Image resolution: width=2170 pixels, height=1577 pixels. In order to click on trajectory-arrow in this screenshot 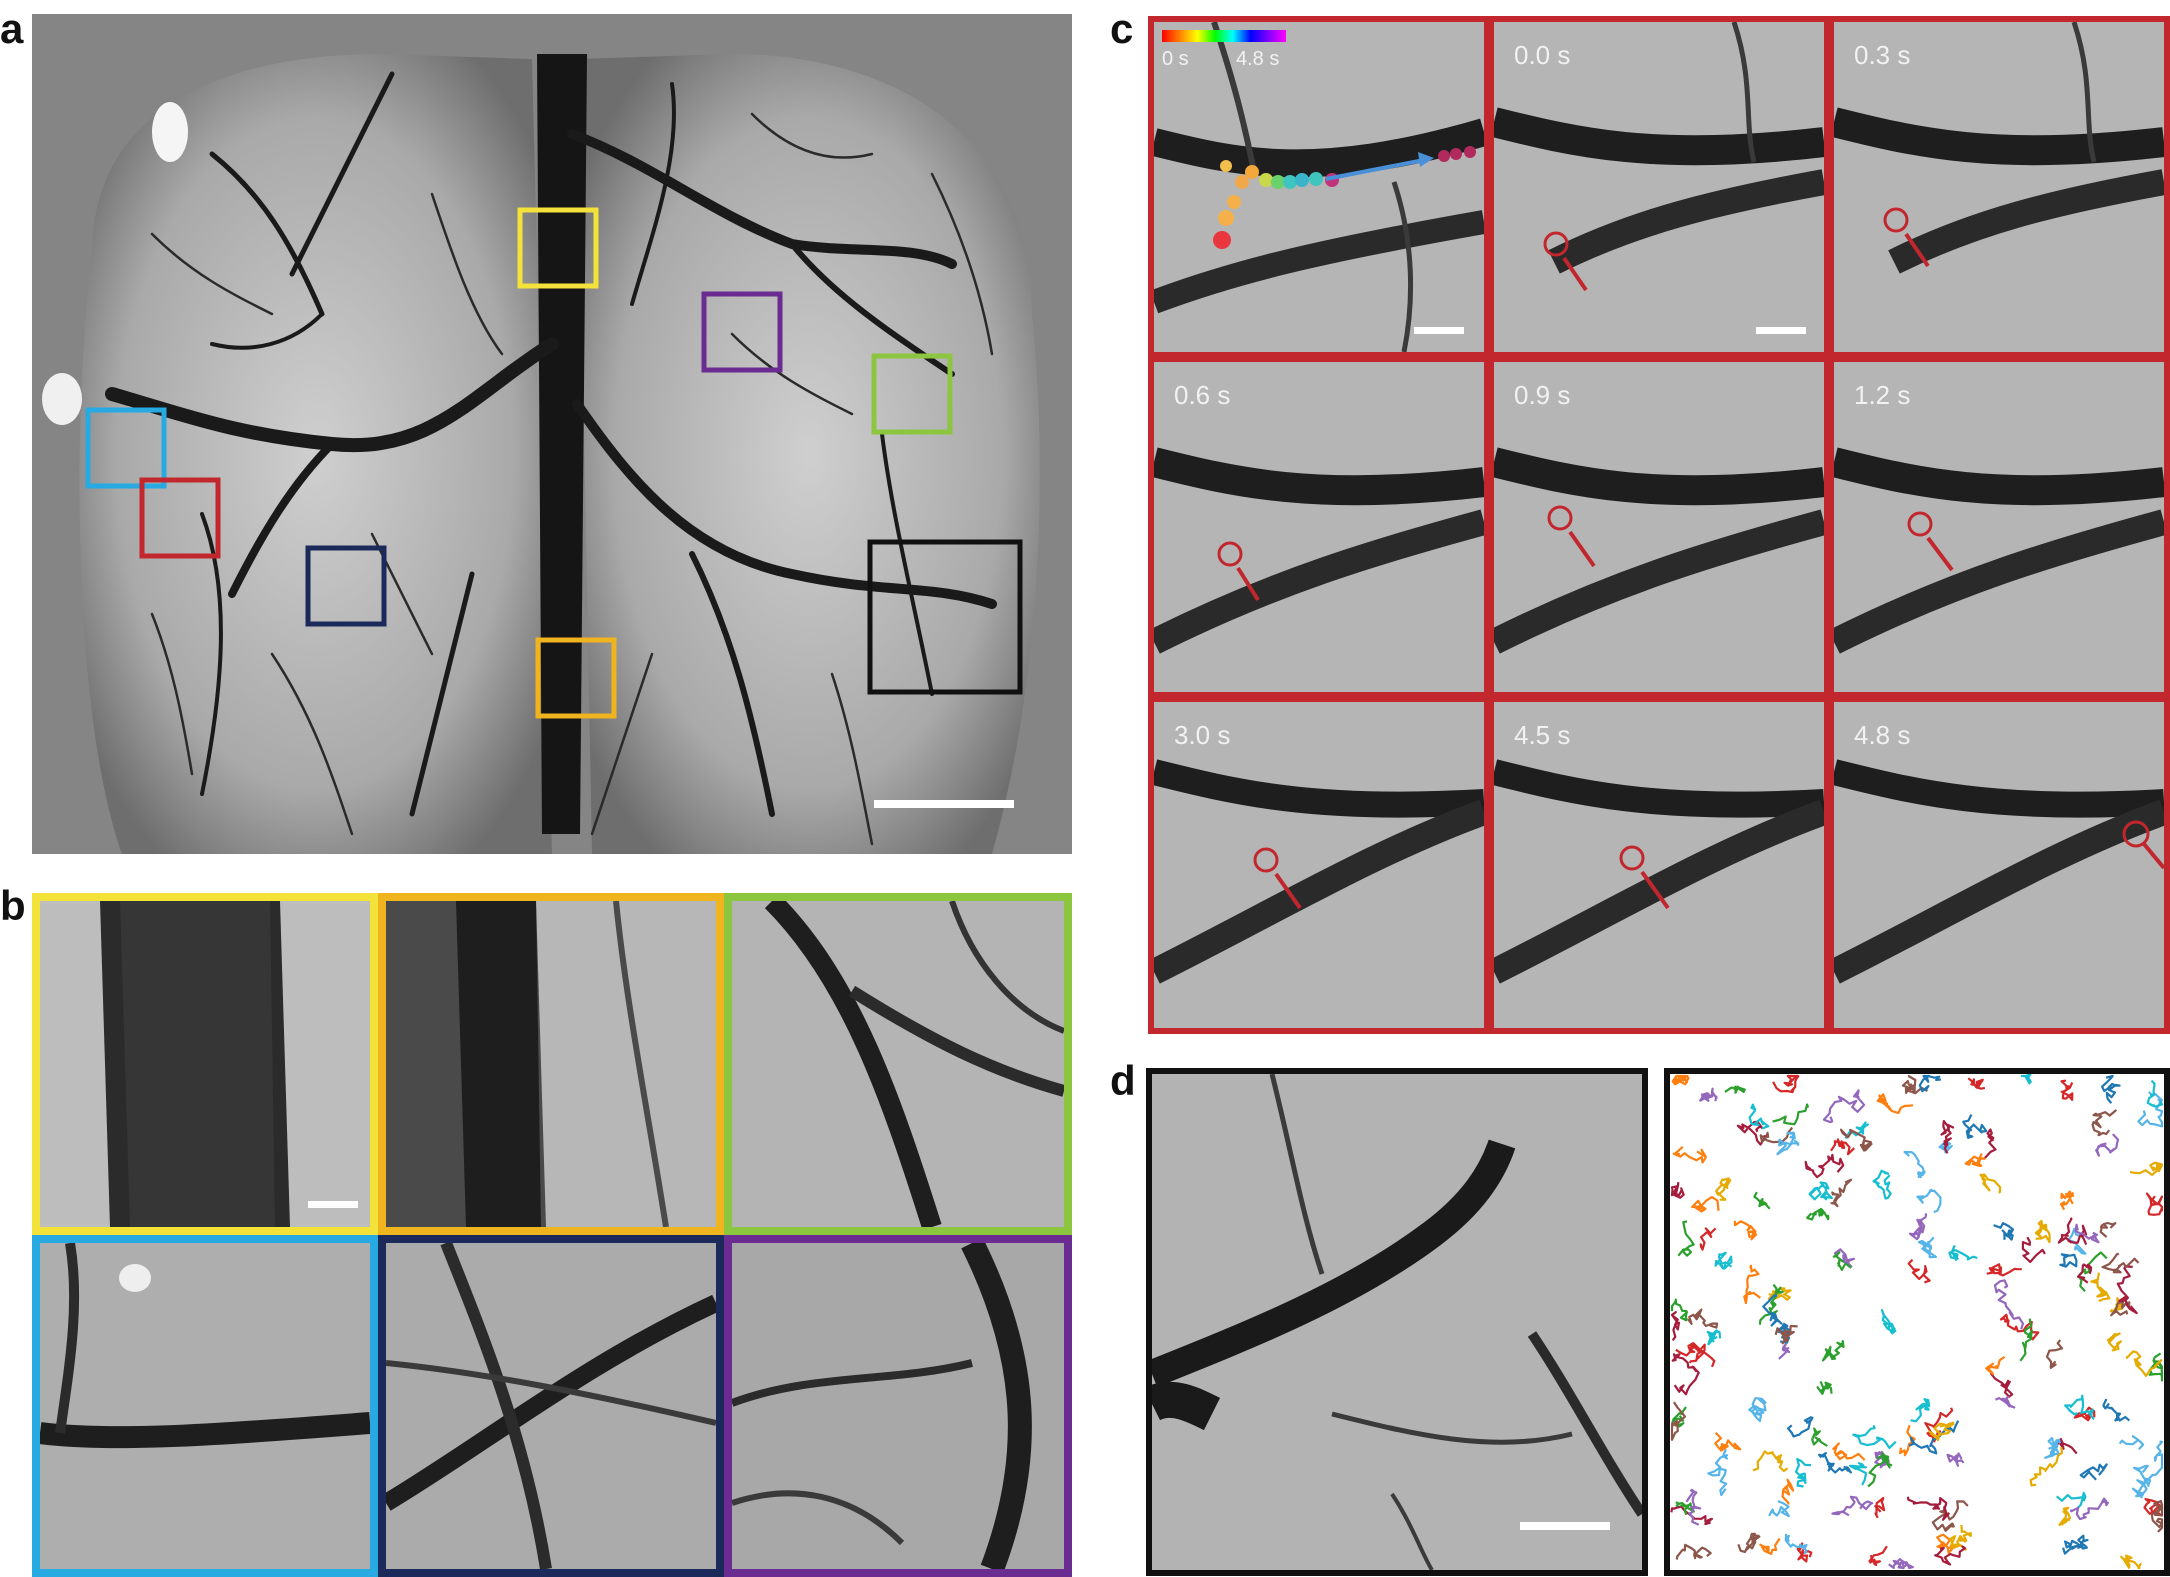, I will do `click(1375, 169)`.